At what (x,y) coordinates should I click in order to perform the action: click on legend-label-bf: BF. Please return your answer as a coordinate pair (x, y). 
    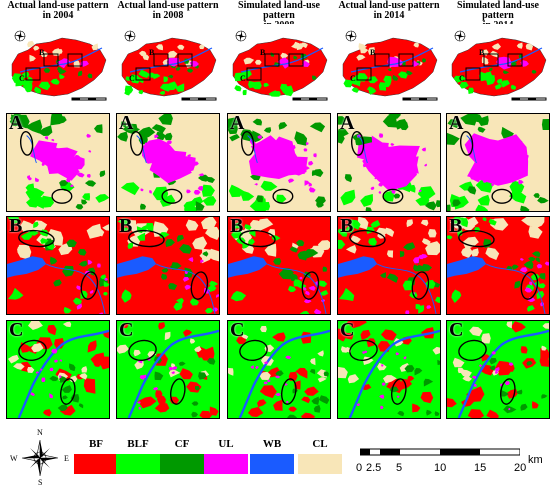
    Looking at the image, I should click on (96, 444).